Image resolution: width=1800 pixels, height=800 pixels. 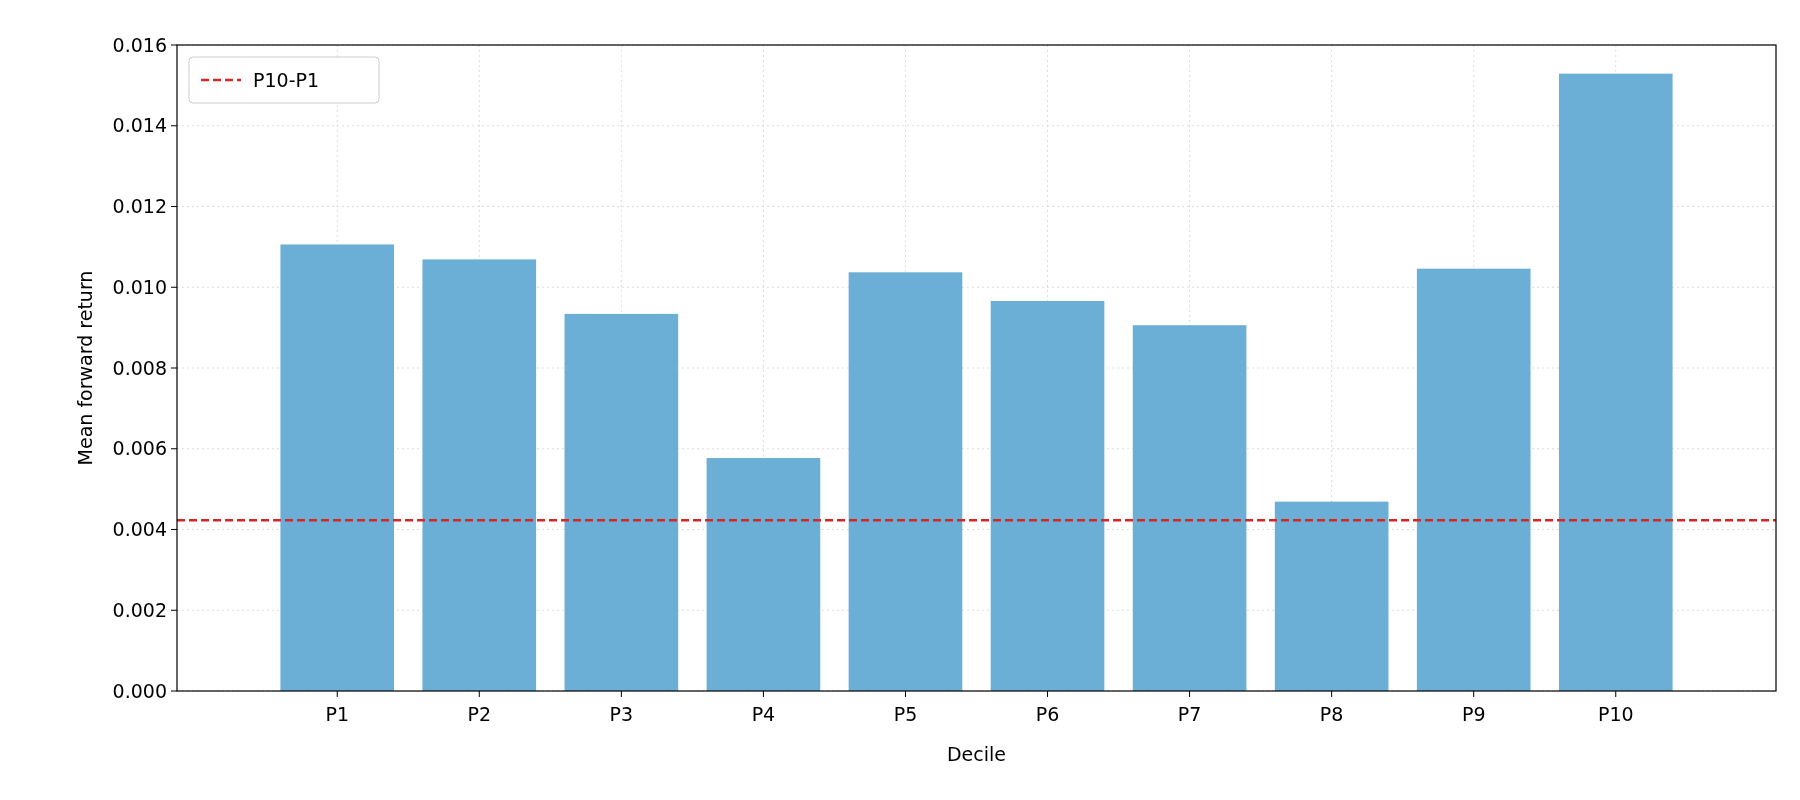 What do you see at coordinates (1189, 714) in the screenshot?
I see `x-tick-label: P7` at bounding box center [1189, 714].